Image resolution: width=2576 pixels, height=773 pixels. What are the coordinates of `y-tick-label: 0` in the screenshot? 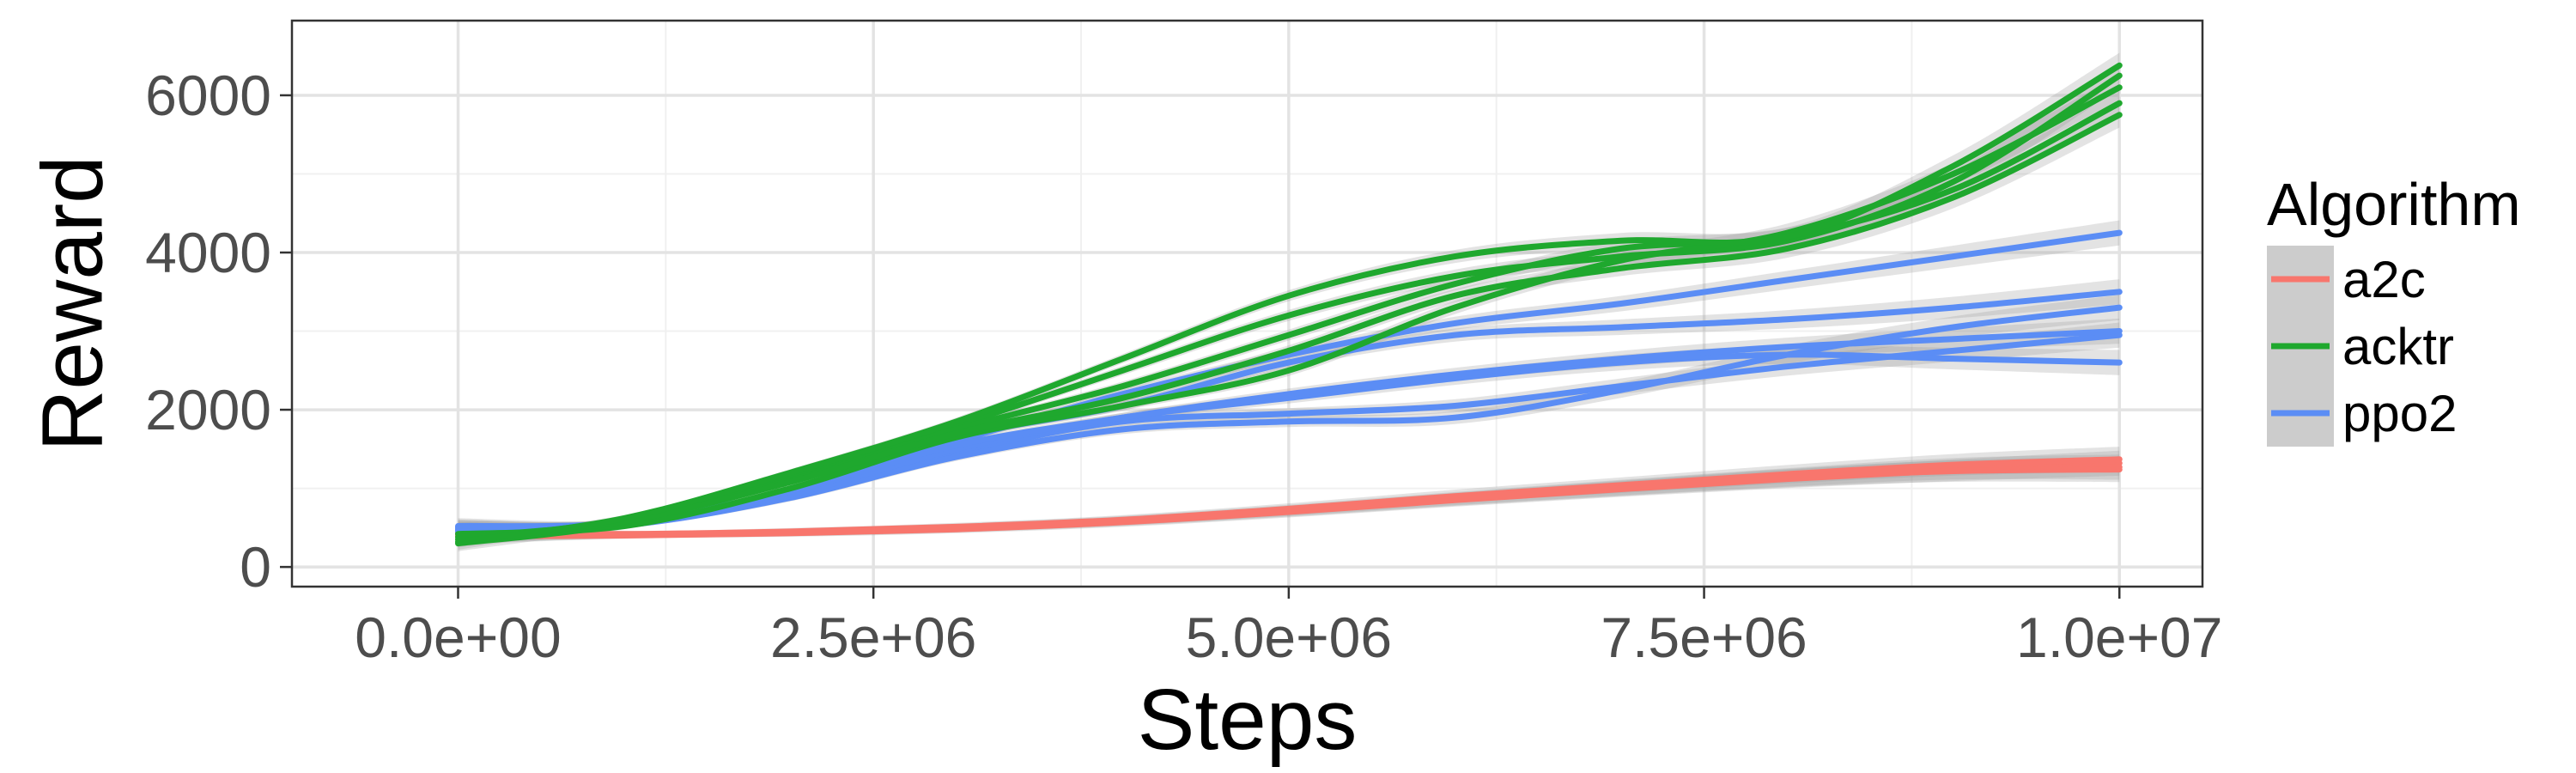 It's located at (255, 567).